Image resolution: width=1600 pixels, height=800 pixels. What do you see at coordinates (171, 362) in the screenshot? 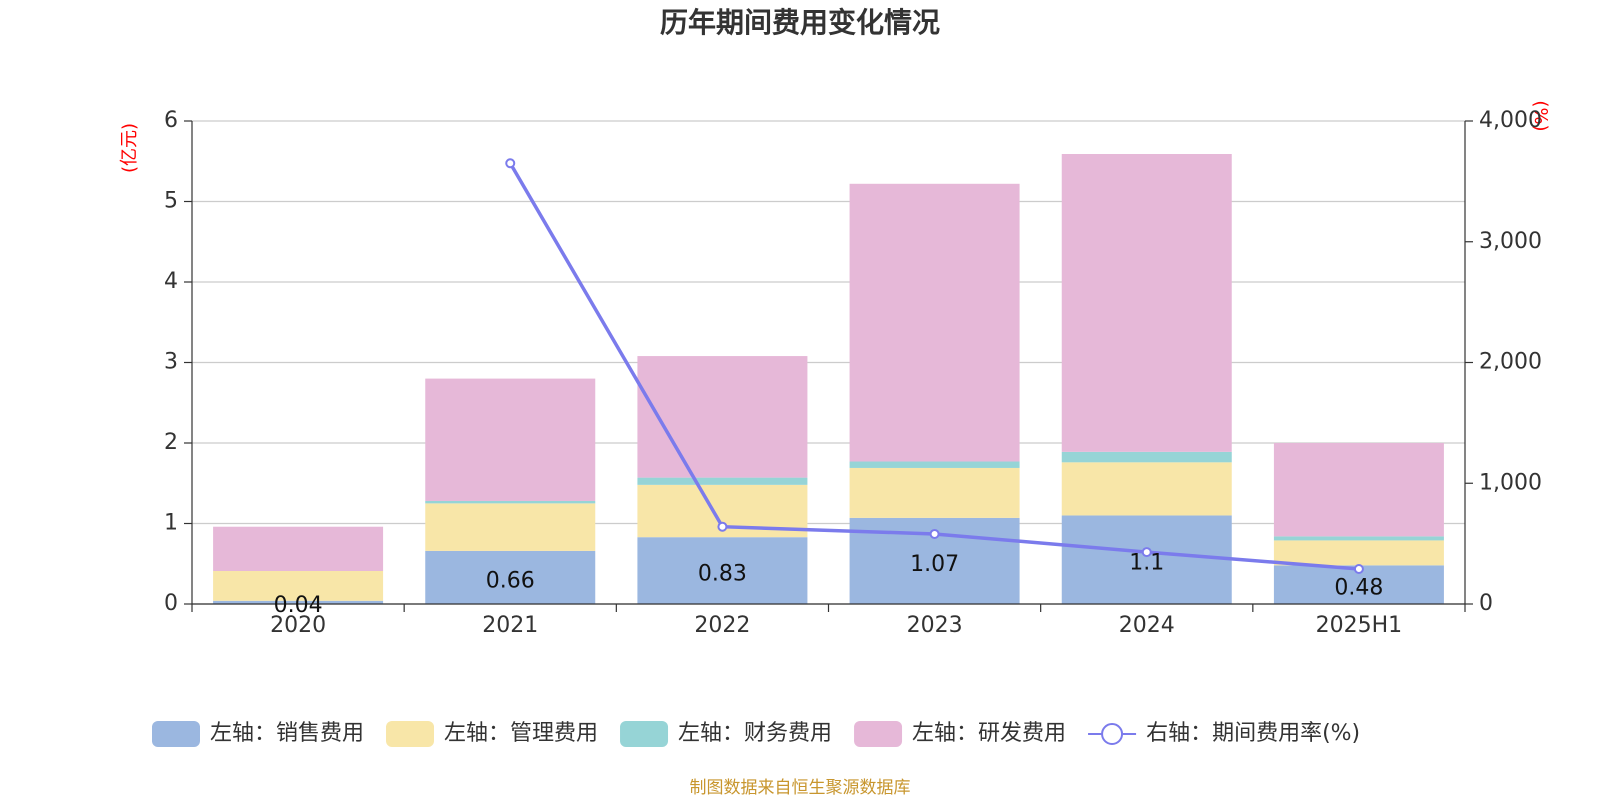
I see `left-tick-label: 3` at bounding box center [171, 362].